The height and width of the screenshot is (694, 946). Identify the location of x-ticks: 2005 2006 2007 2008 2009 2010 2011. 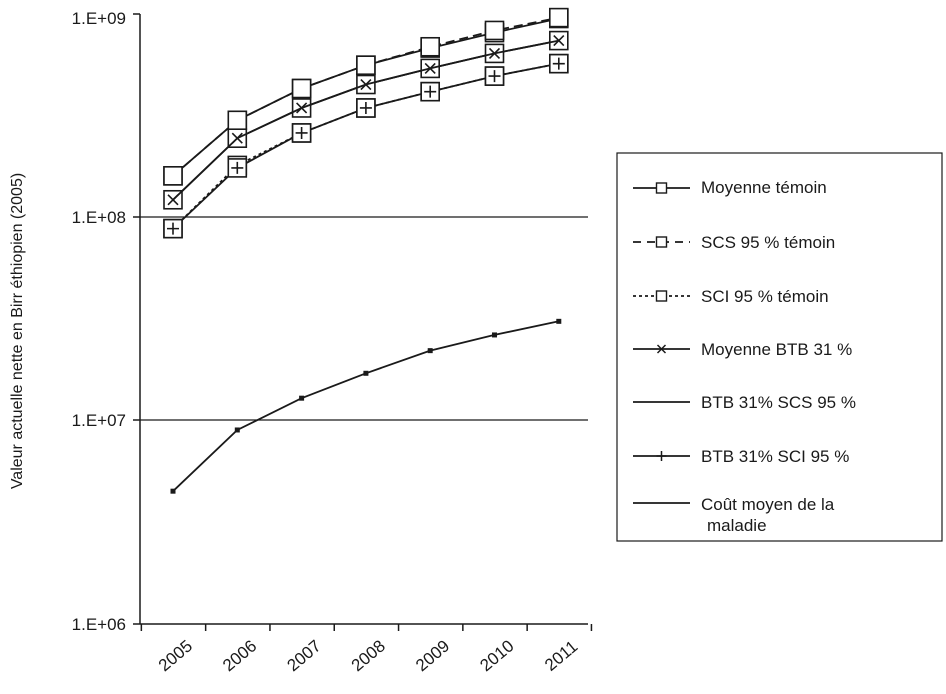
(366, 649).